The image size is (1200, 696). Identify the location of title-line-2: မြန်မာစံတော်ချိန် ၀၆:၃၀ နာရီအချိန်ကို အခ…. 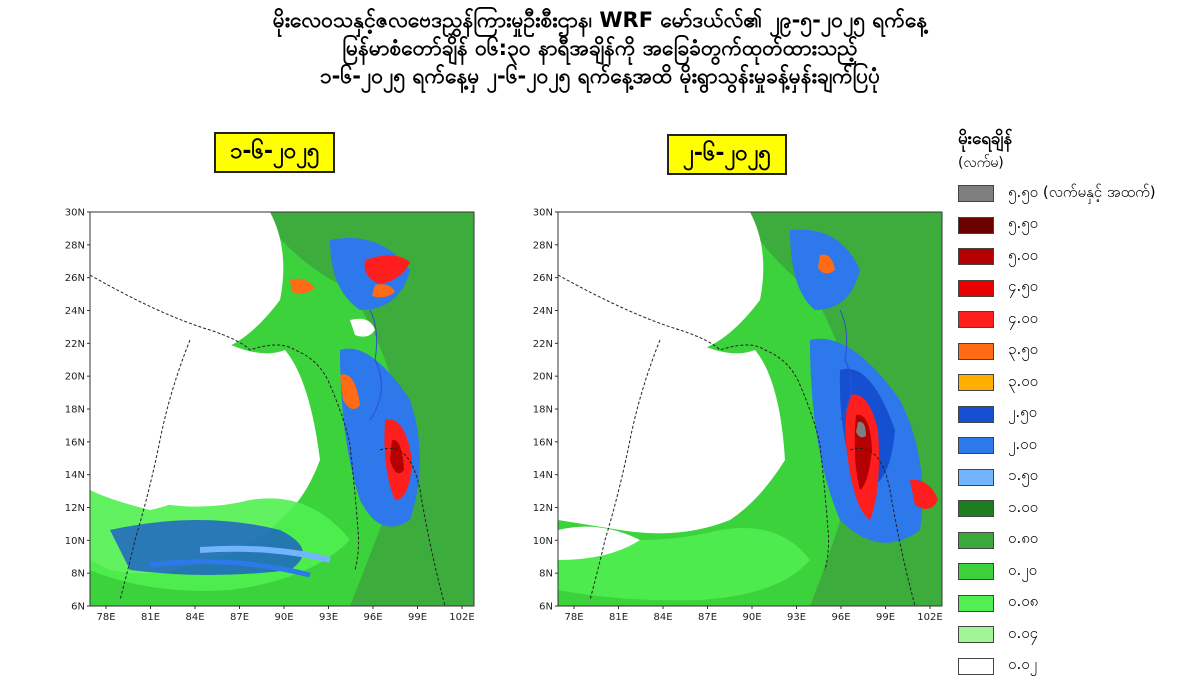
(600, 48).